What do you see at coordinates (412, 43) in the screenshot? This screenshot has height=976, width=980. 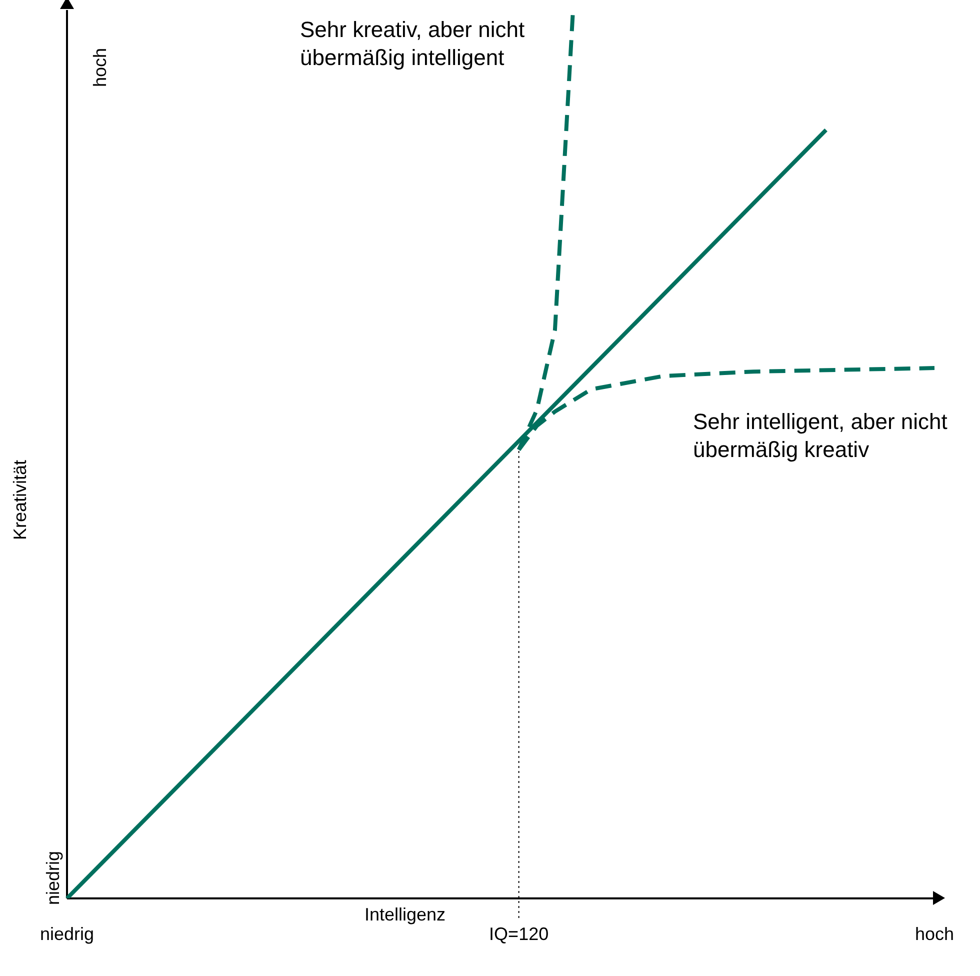 I see `annotation: Sehr kreativ, aber nicht übermäßig intelligent` at bounding box center [412, 43].